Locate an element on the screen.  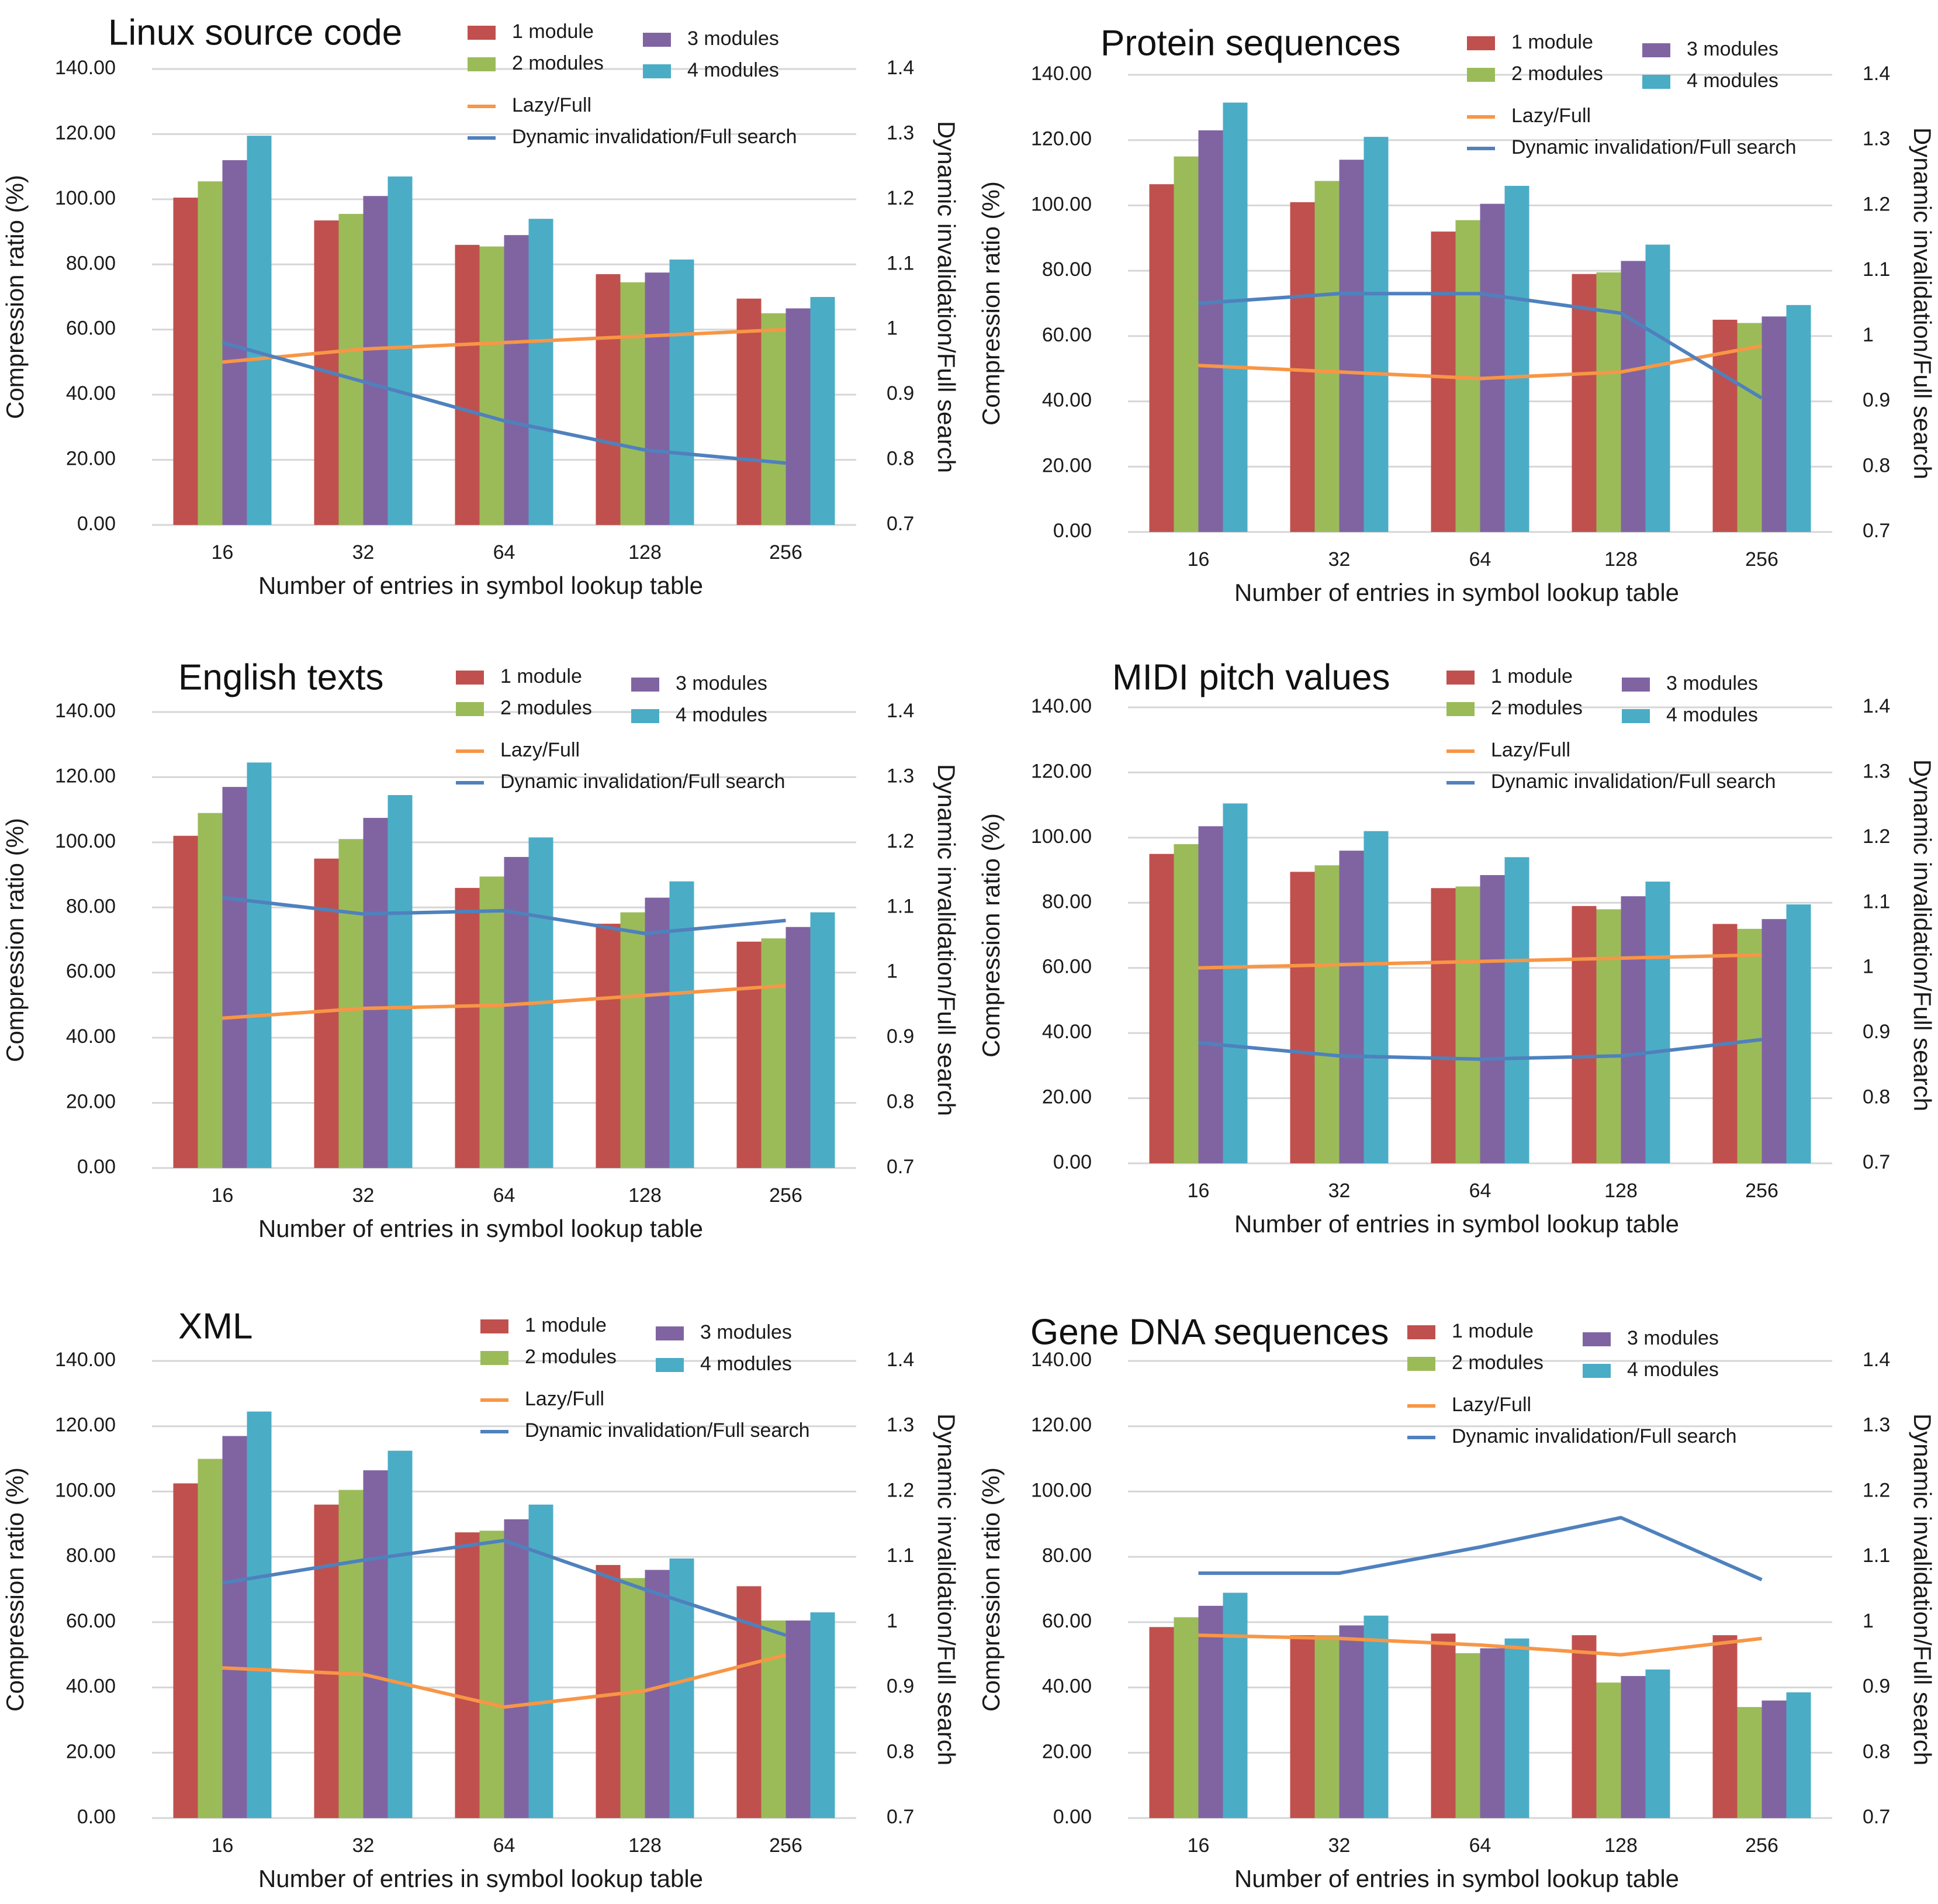
y2-tick-label: 1.4 is located at coordinates (1876, 1360).